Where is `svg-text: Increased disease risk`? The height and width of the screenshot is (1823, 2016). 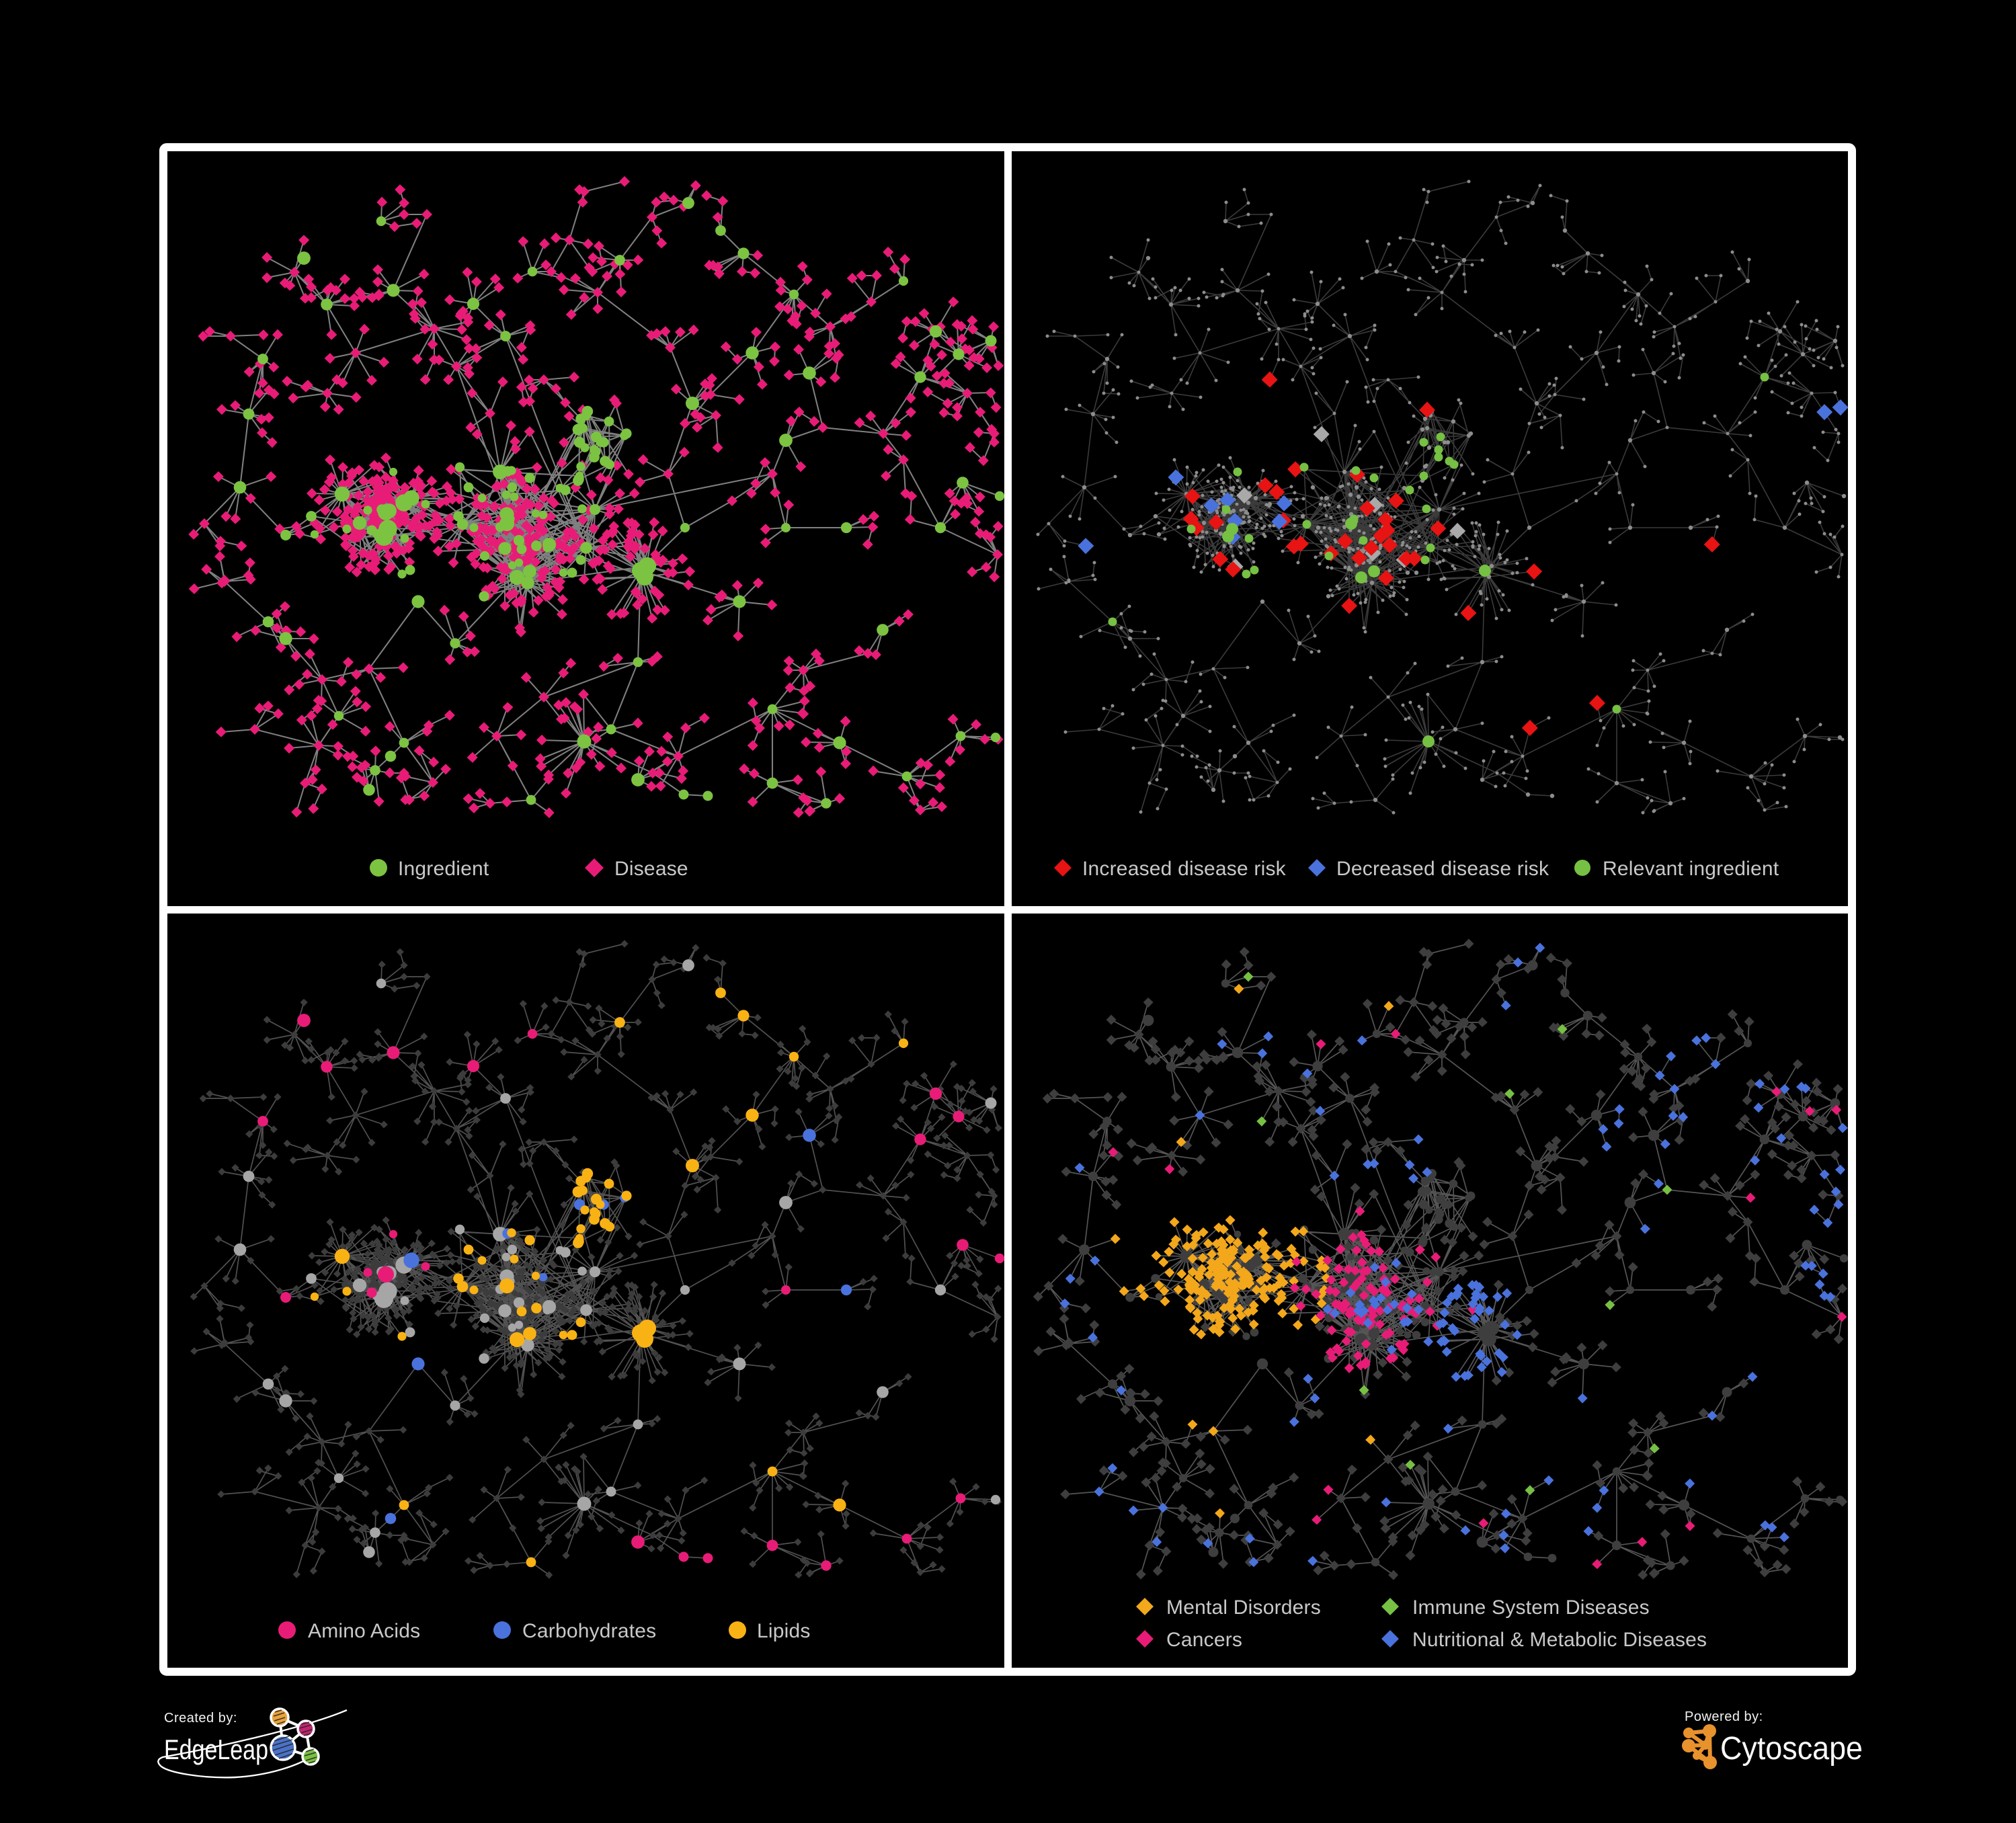 svg-text: Increased disease risk is located at coordinates (1184, 869).